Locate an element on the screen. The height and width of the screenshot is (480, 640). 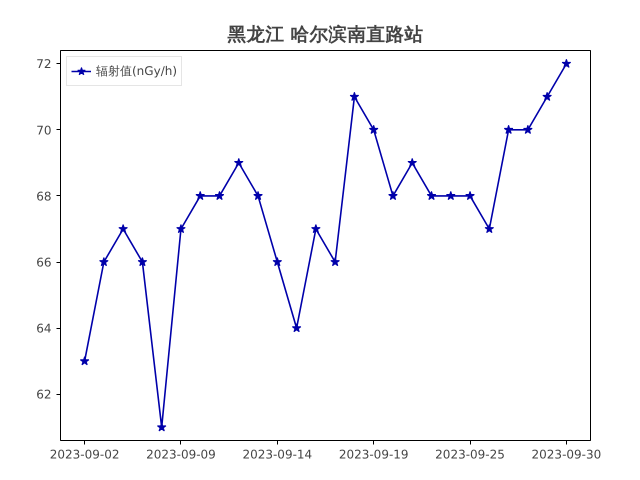
x-tick-label: 2023-09-30 is located at coordinates (567, 455).